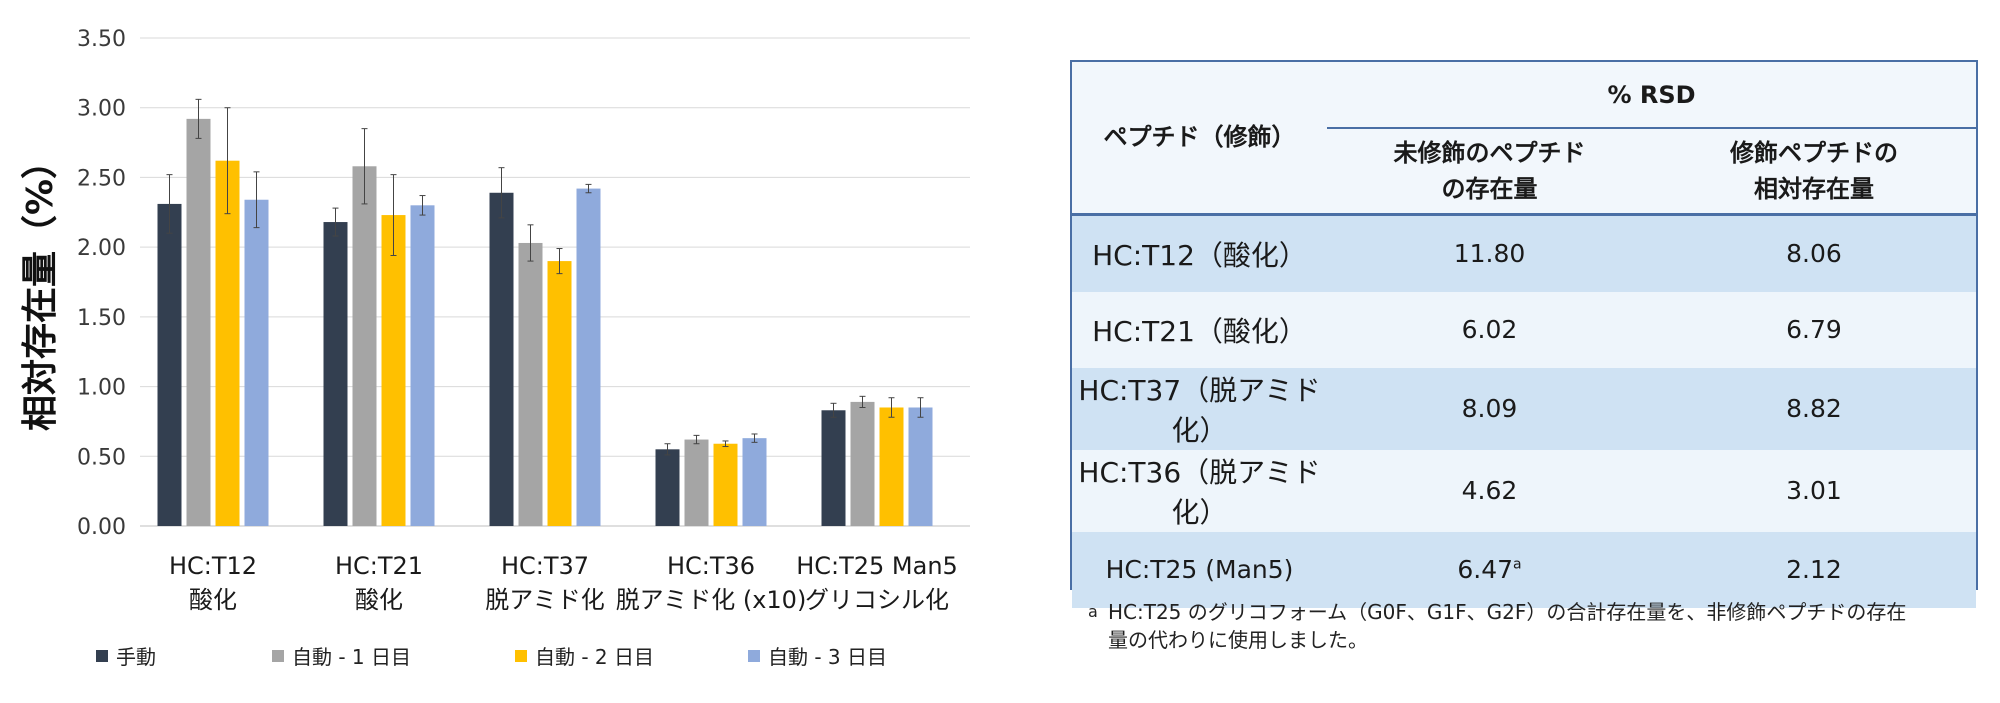 This screenshot has width=2000, height=703. I want to click on table-subheader-row: 未修飾のペプチド の存在量 修飾ペプチドの 相対存在量, so click(1524, 172).